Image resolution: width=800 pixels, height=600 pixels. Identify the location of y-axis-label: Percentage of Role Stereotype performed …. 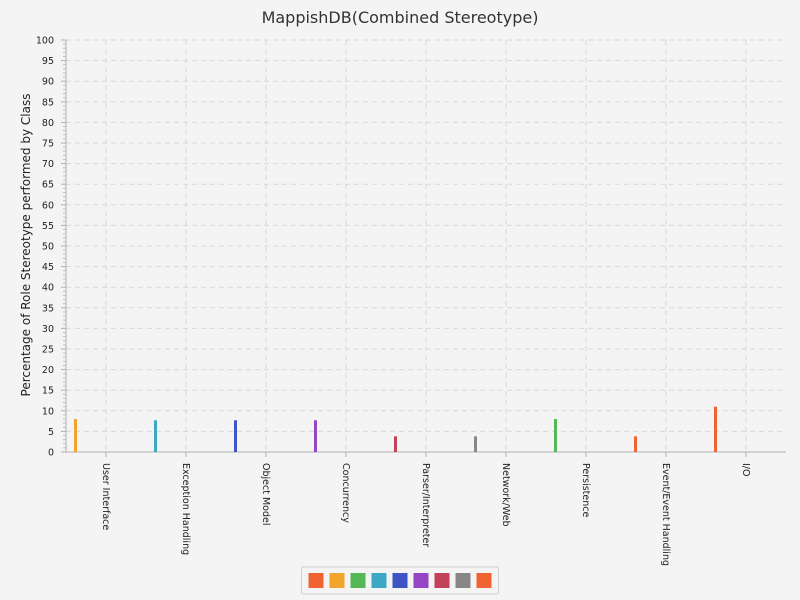
(26, 245).